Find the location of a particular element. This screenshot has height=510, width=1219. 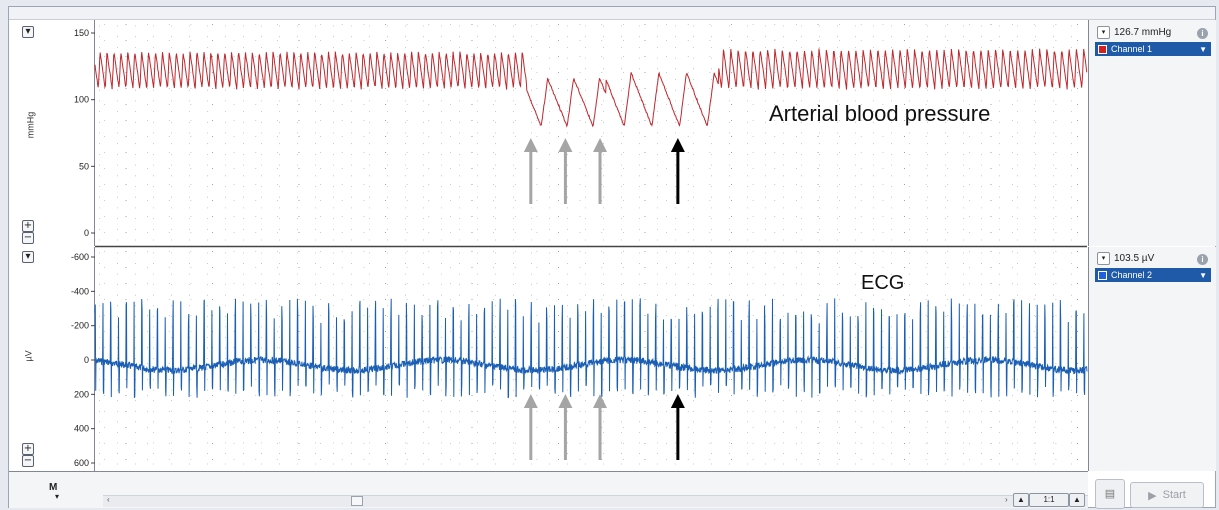

start-label: Start is located at coordinates (1174, 495).